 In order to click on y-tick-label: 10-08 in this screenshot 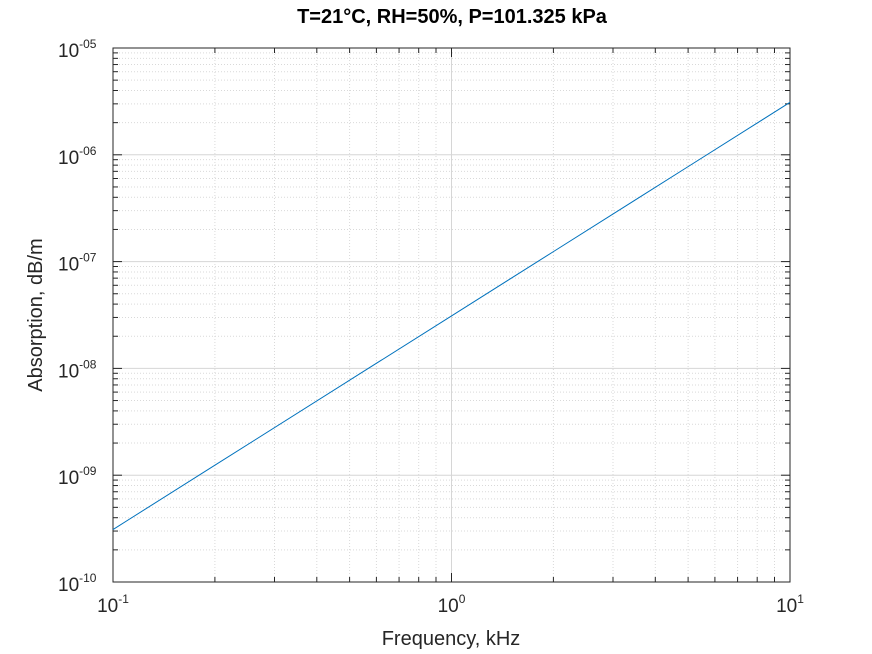, I will do `click(77, 369)`.